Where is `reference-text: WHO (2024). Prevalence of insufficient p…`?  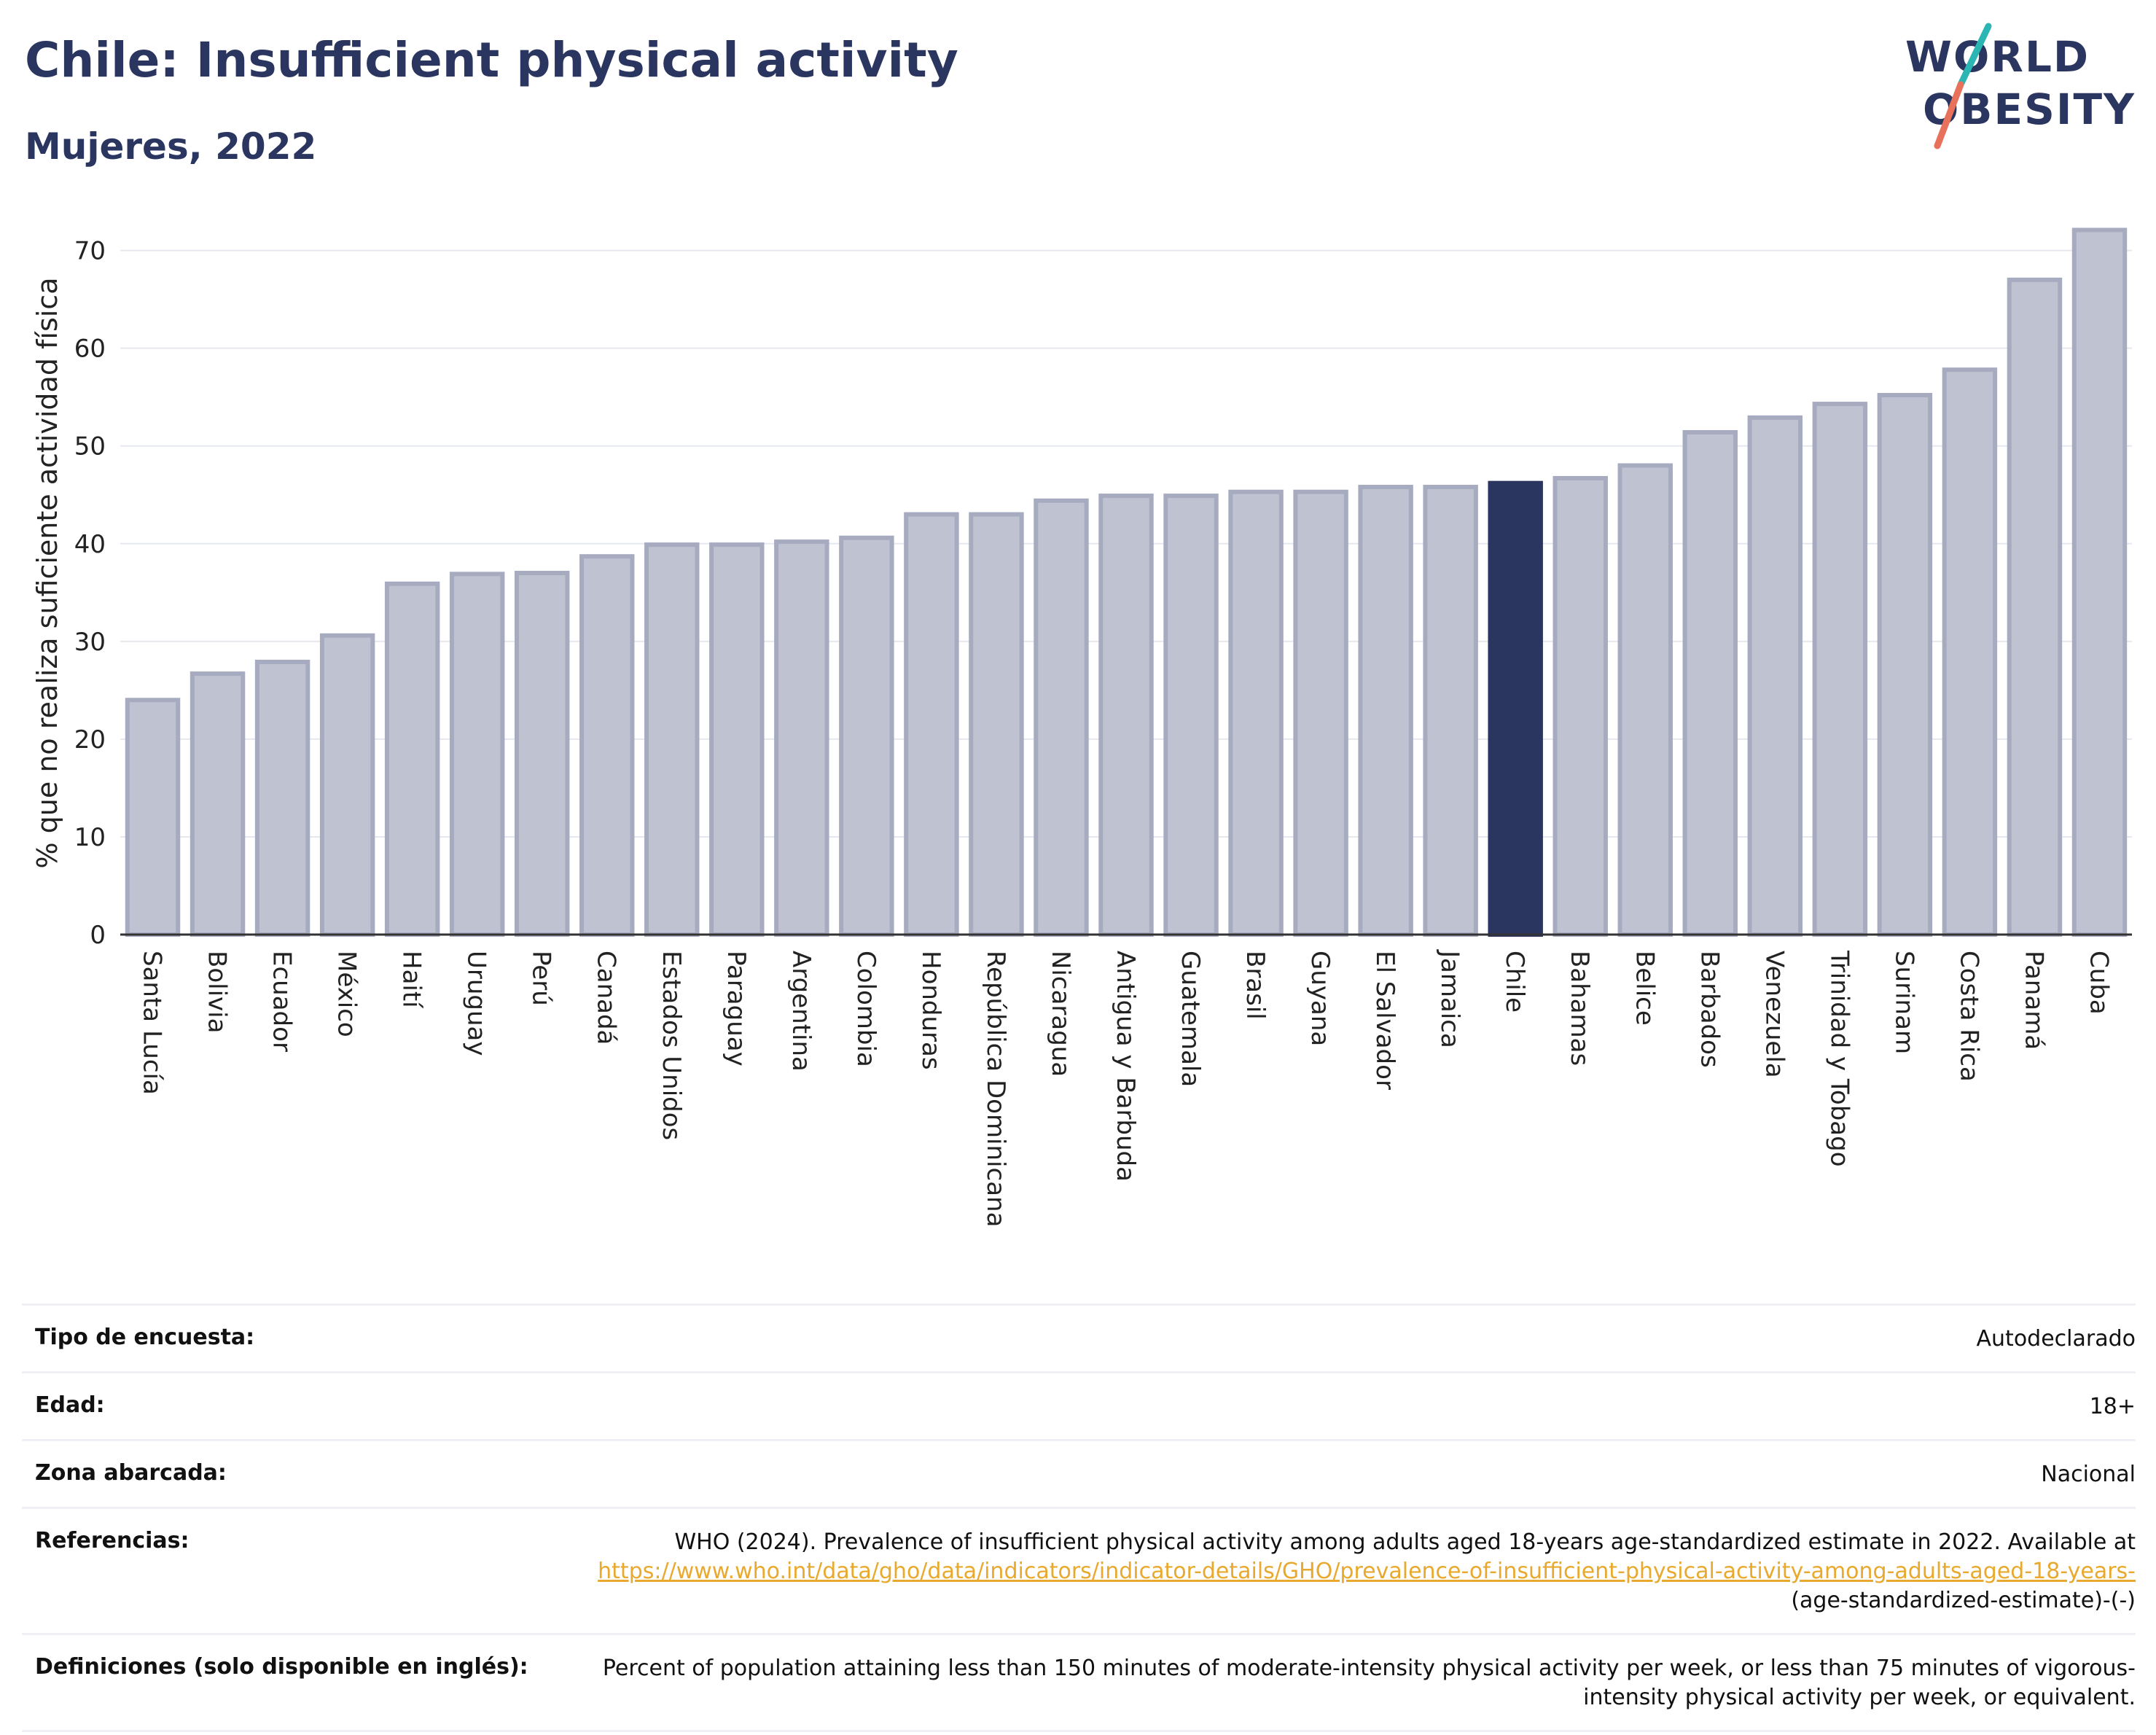
reference-text: WHO (2024). Prevalence of insufficient p… is located at coordinates (1405, 1542).